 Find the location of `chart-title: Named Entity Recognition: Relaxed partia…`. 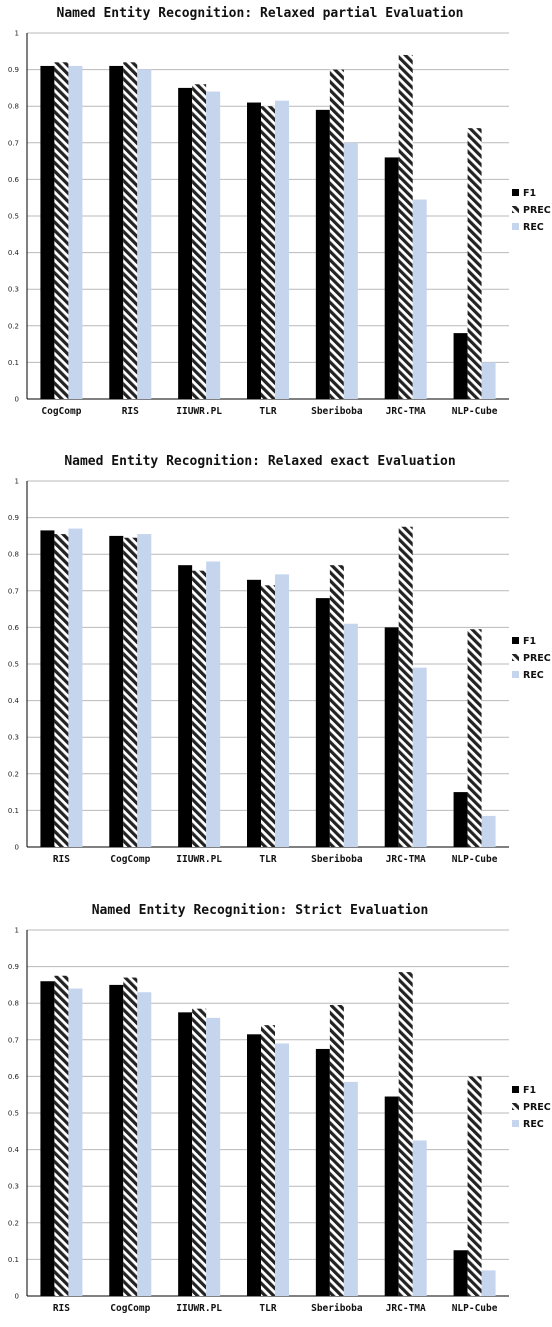

chart-title: Named Entity Recognition: Relaxed partia… is located at coordinates (260, 13).